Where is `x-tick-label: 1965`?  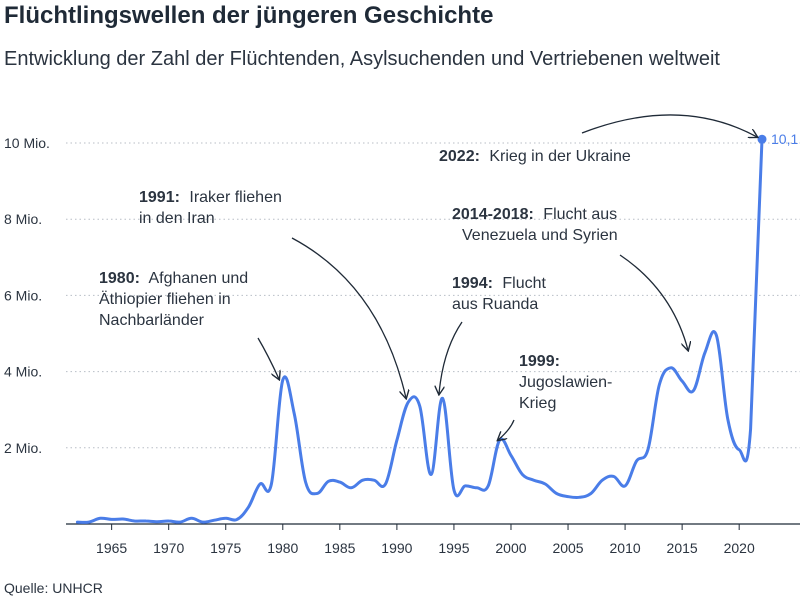
x-tick-label: 1965 is located at coordinates (111, 548).